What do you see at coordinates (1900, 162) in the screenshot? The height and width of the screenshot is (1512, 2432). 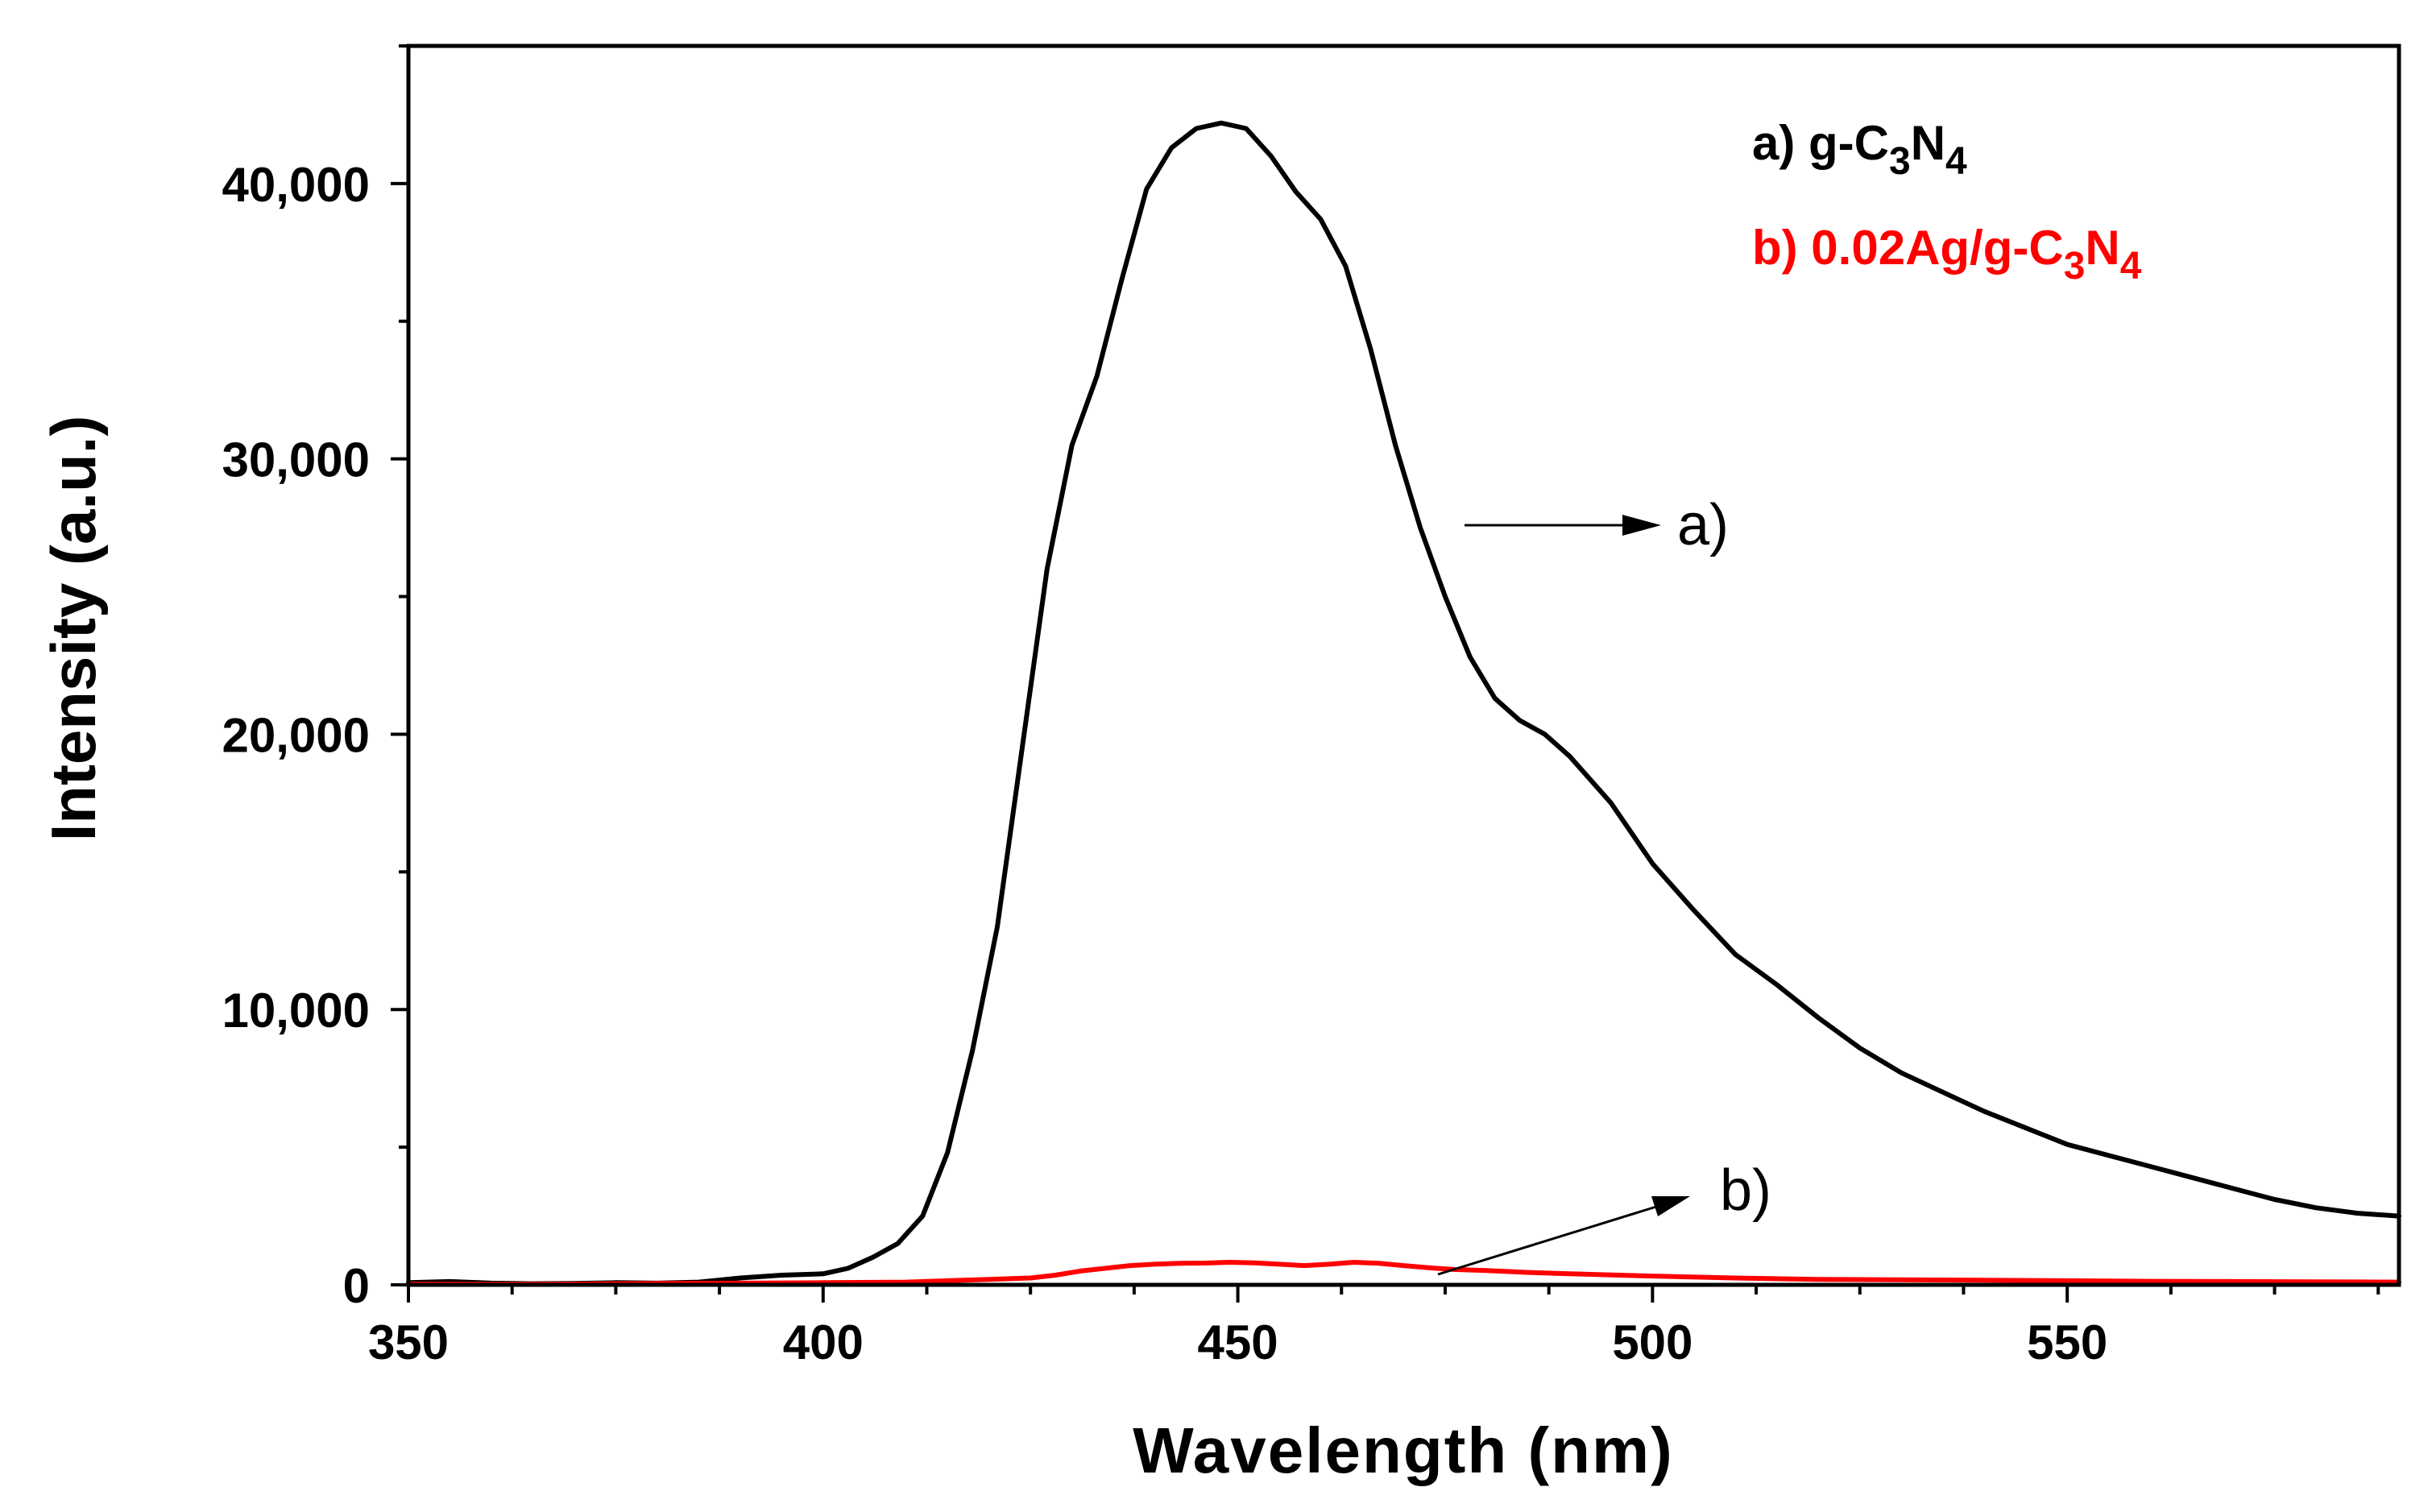 I see `legend-entry-a-sub1: 3` at bounding box center [1900, 162].